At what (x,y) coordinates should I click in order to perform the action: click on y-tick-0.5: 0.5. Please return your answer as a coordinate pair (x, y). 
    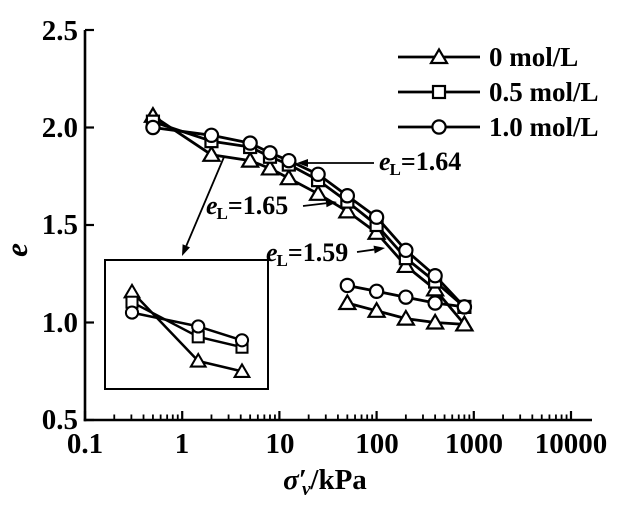
    Looking at the image, I should click on (59, 420).